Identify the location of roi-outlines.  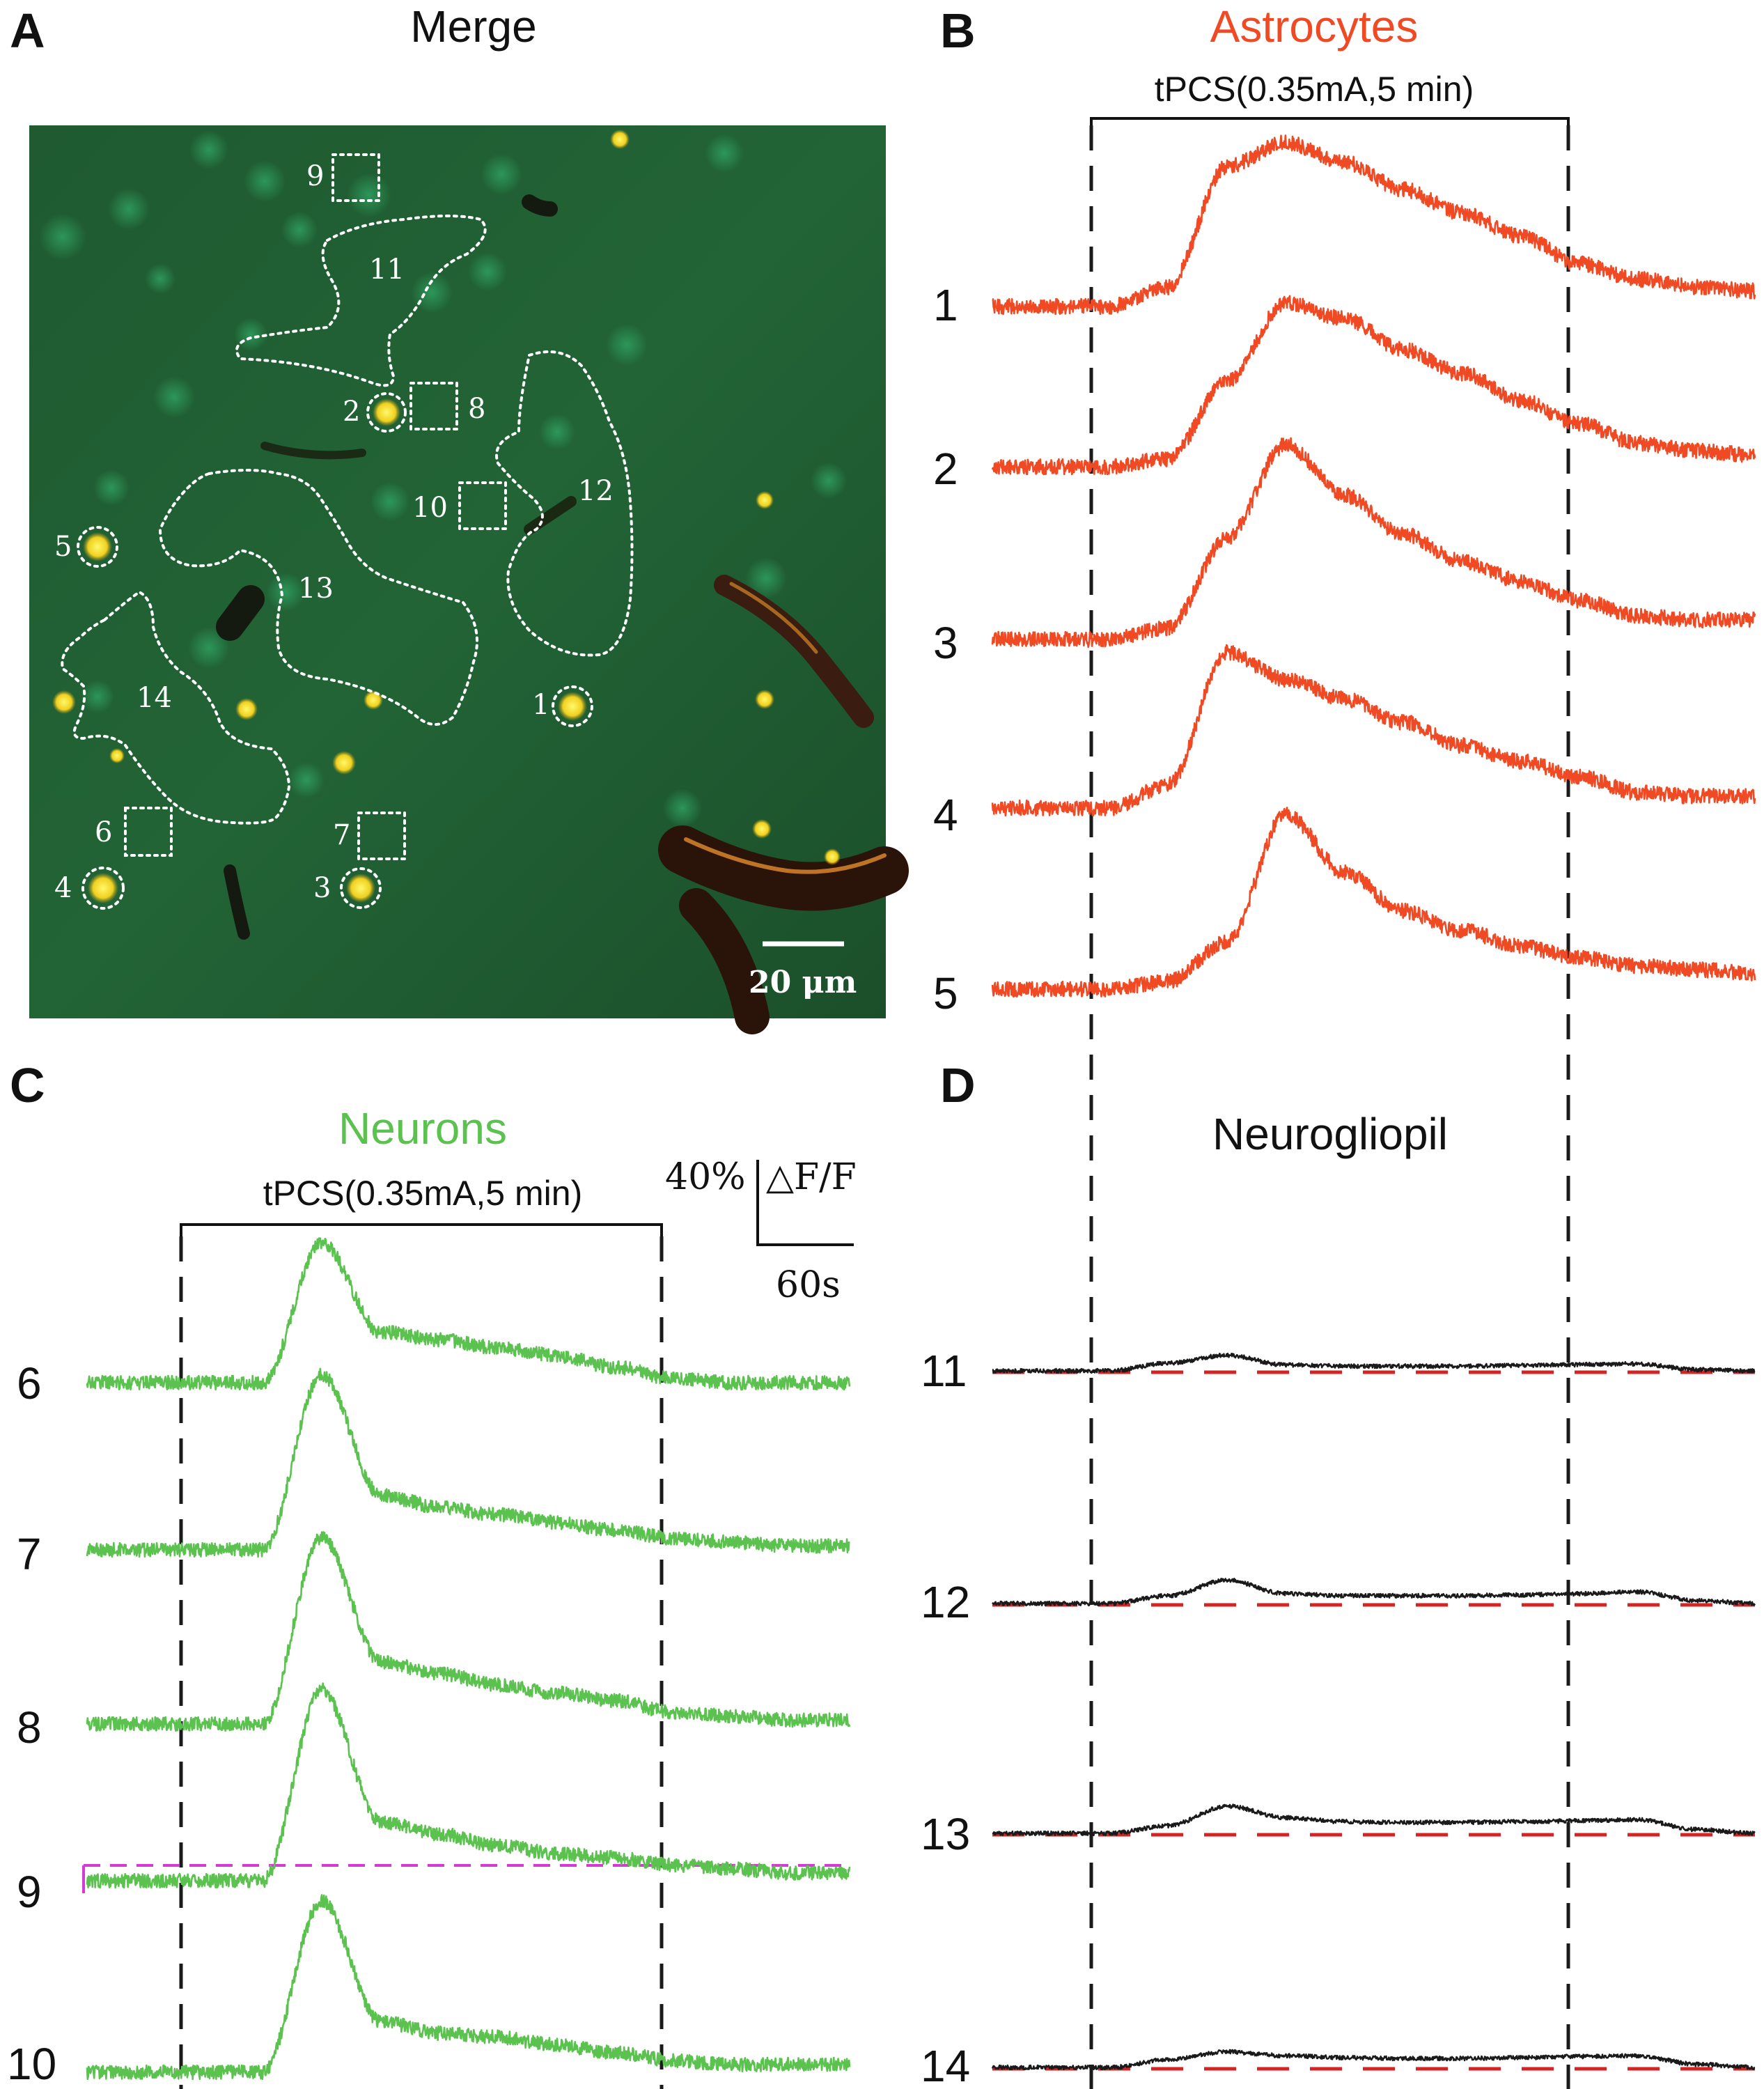
(347, 531).